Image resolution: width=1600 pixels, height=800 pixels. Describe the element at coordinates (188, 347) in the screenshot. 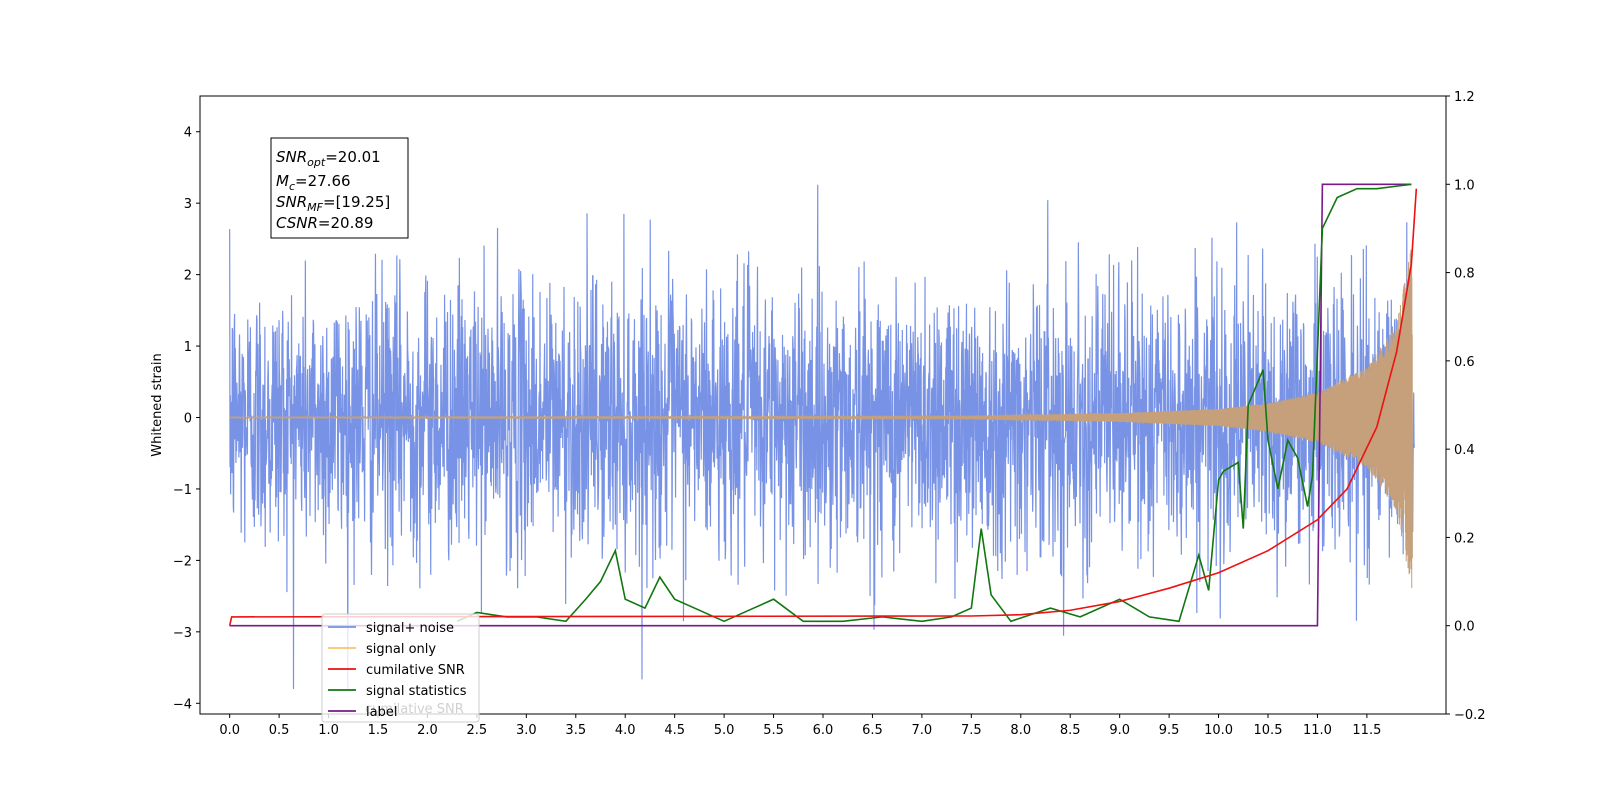

I see `y-left-tick-label: 1` at that location.